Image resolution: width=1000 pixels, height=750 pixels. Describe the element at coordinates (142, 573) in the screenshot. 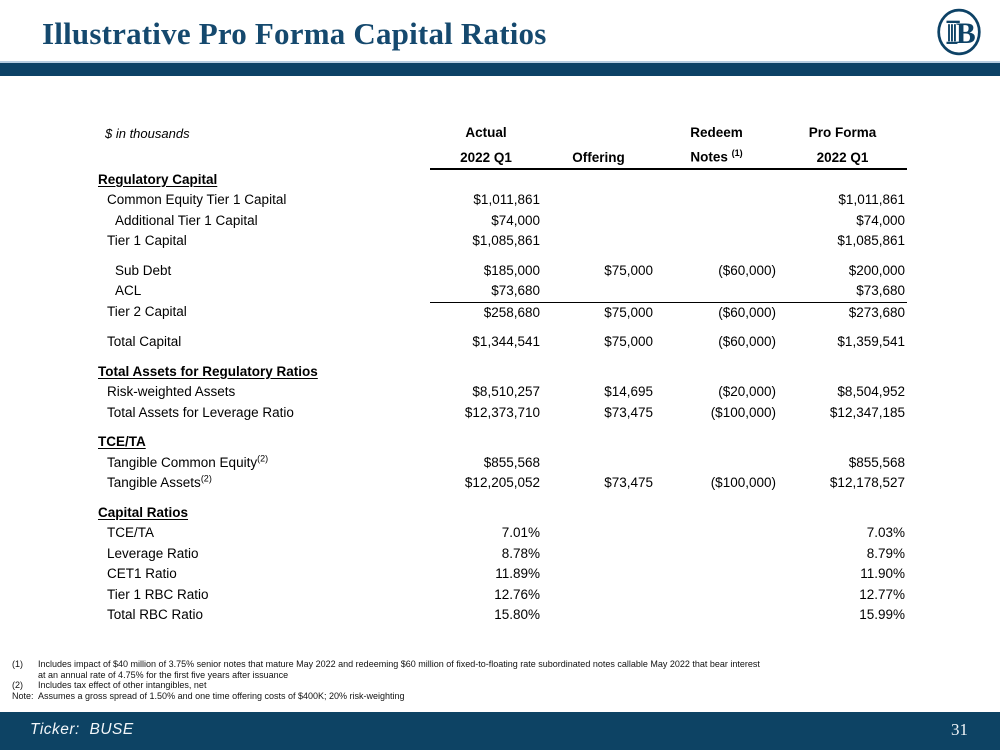

I see `row-label: CET1 Ratio` at that location.